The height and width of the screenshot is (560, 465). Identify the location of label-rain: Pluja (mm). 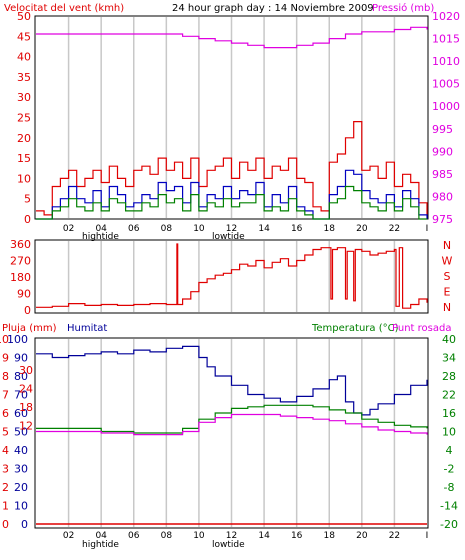
(29, 328).